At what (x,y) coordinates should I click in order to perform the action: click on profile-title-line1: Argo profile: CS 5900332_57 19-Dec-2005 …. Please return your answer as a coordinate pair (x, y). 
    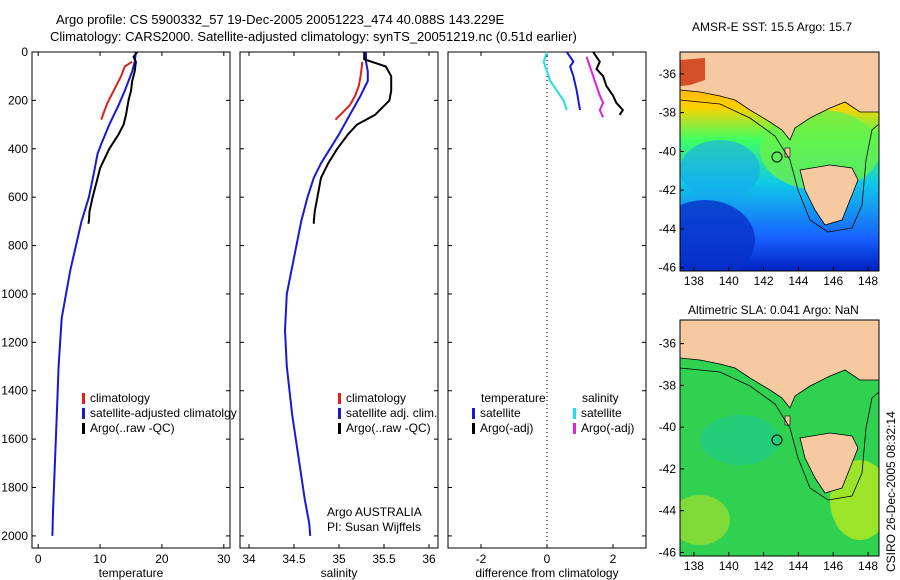
    Looking at the image, I should click on (280, 19).